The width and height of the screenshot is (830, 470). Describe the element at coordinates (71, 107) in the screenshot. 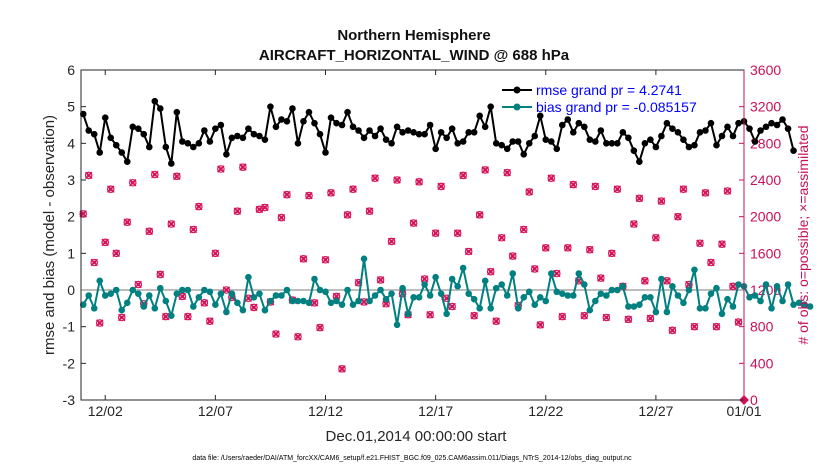

I see `y-left-tick-label: 5` at that location.